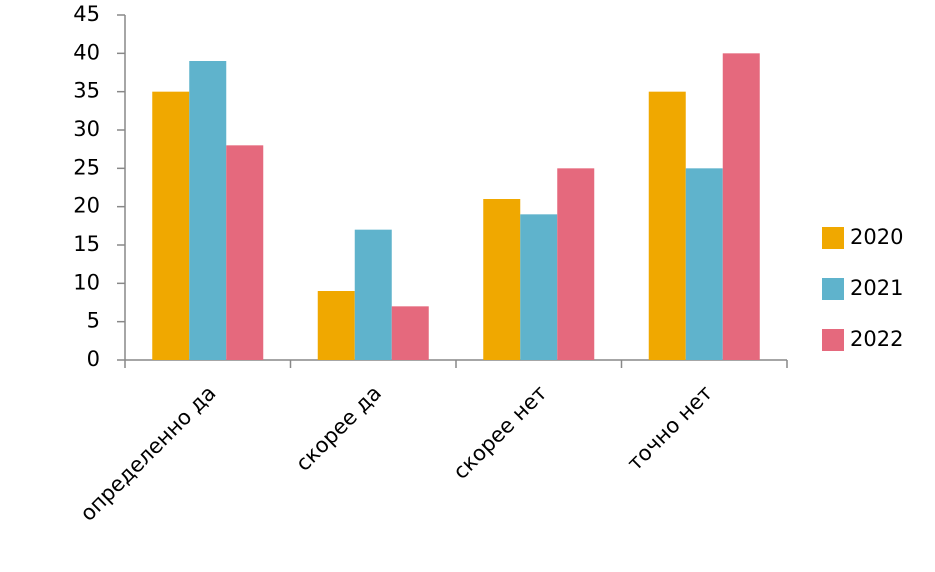  What do you see at coordinates (93, 359) in the screenshot?
I see `y-tick-label: 0` at bounding box center [93, 359].